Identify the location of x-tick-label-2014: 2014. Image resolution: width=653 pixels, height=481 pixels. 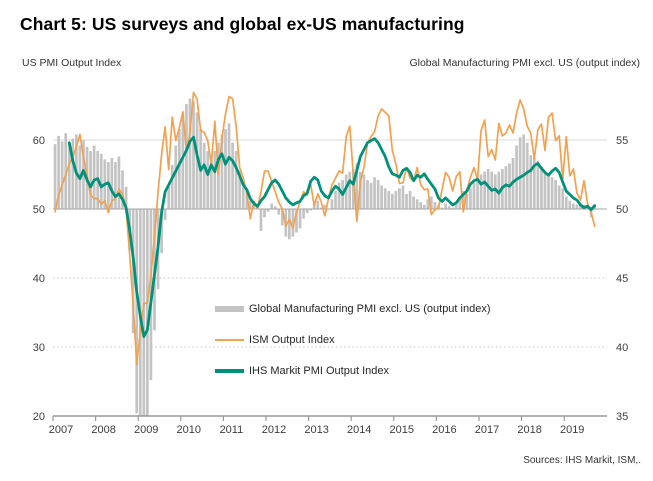
(359, 430).